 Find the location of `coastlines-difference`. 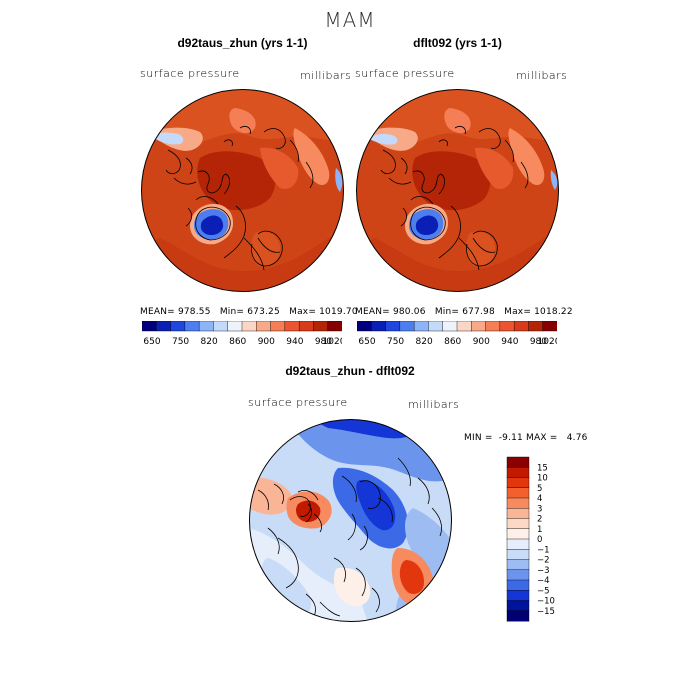

coastlines-difference is located at coordinates (349, 537).